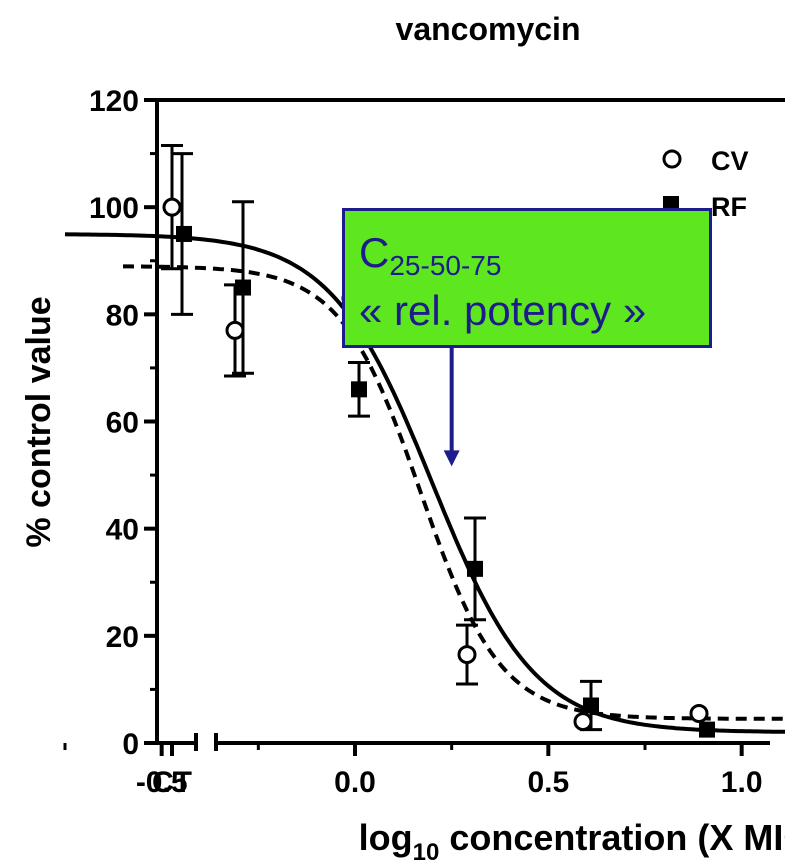 Image resolution: width=785 pixels, height=868 pixels. What do you see at coordinates (729, 207) in the screenshot?
I see `legend-rf-label: RF` at bounding box center [729, 207].